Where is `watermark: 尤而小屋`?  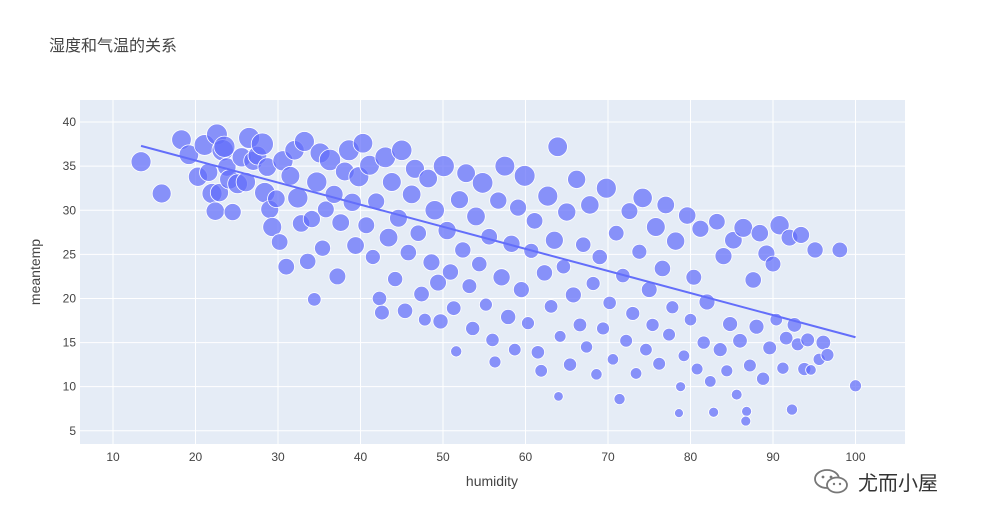 watermark: 尤而小屋 is located at coordinates (875, 481).